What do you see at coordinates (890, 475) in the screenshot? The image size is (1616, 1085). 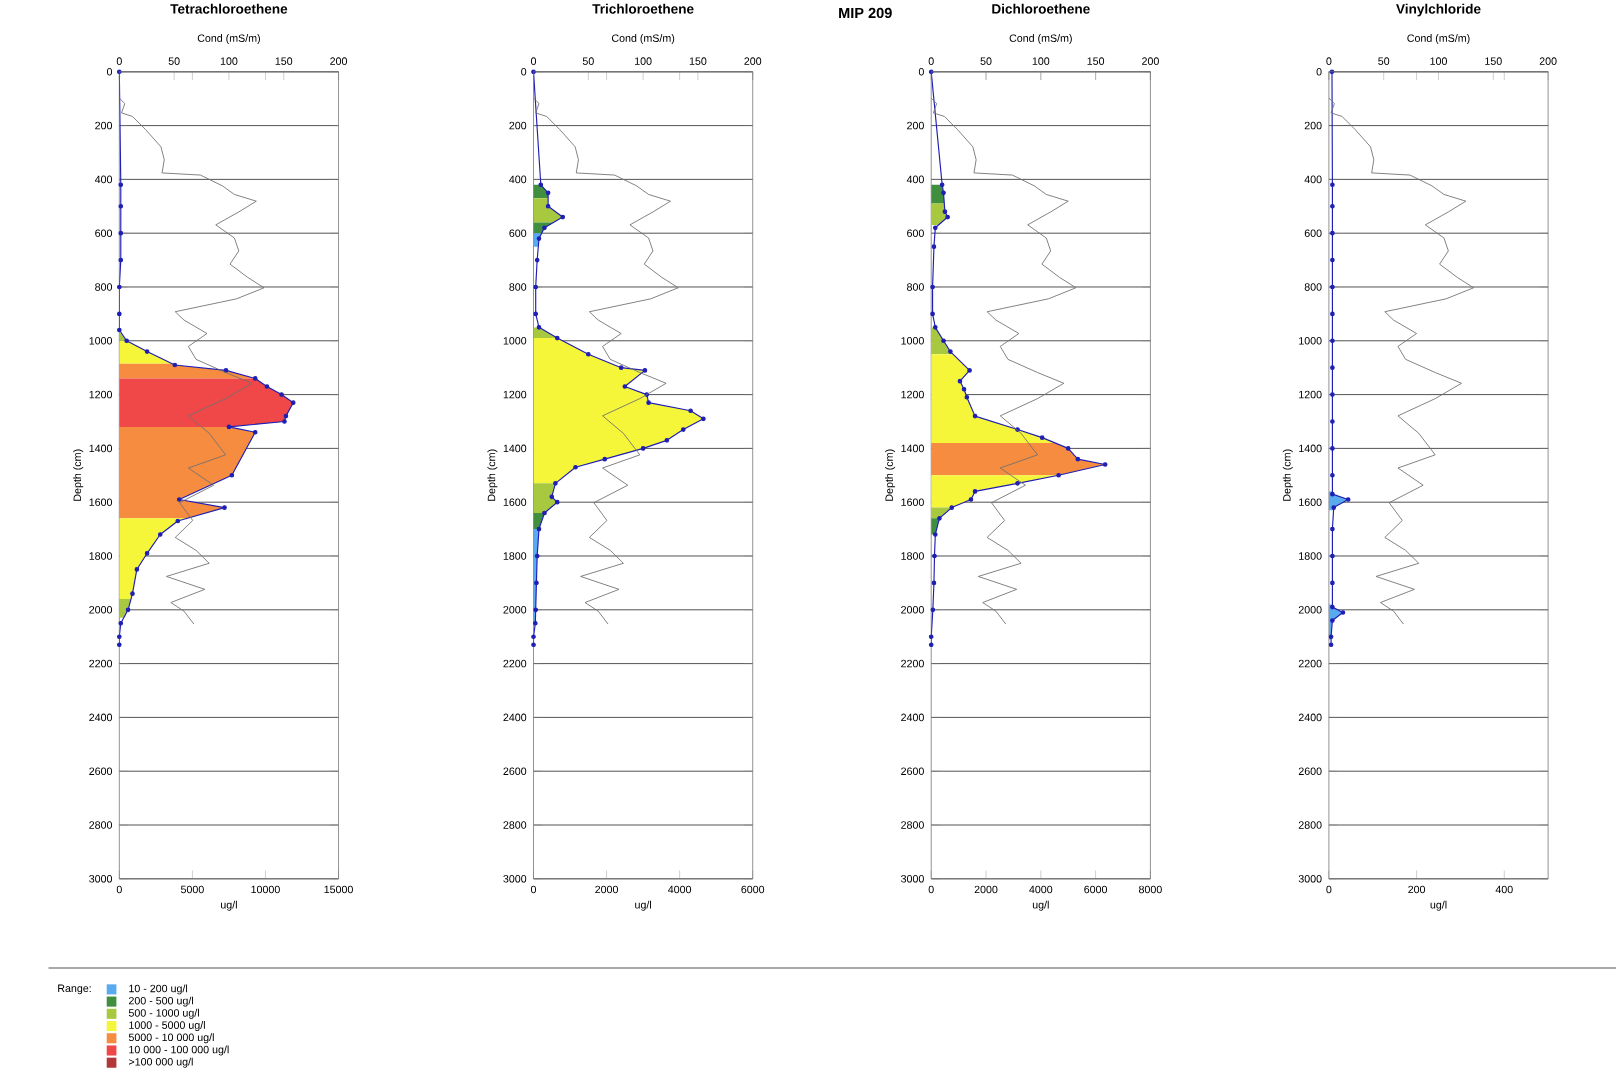 I see `y-axis-title: Depth (cm)` at bounding box center [890, 475].